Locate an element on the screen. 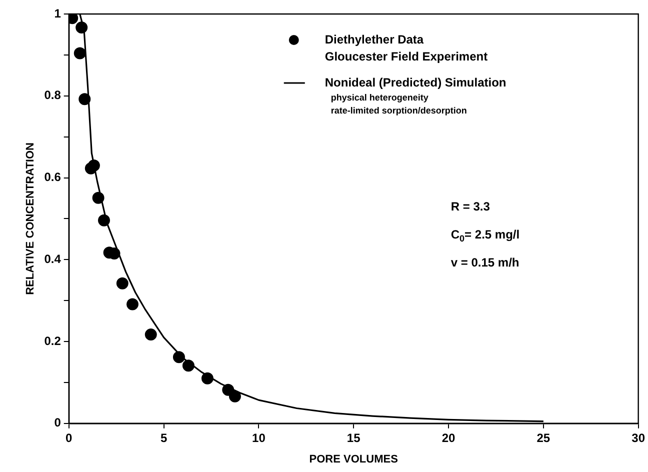 The width and height of the screenshot is (648, 472). y-axis-title: RELATIVE CONCENTRATION is located at coordinates (30, 218).